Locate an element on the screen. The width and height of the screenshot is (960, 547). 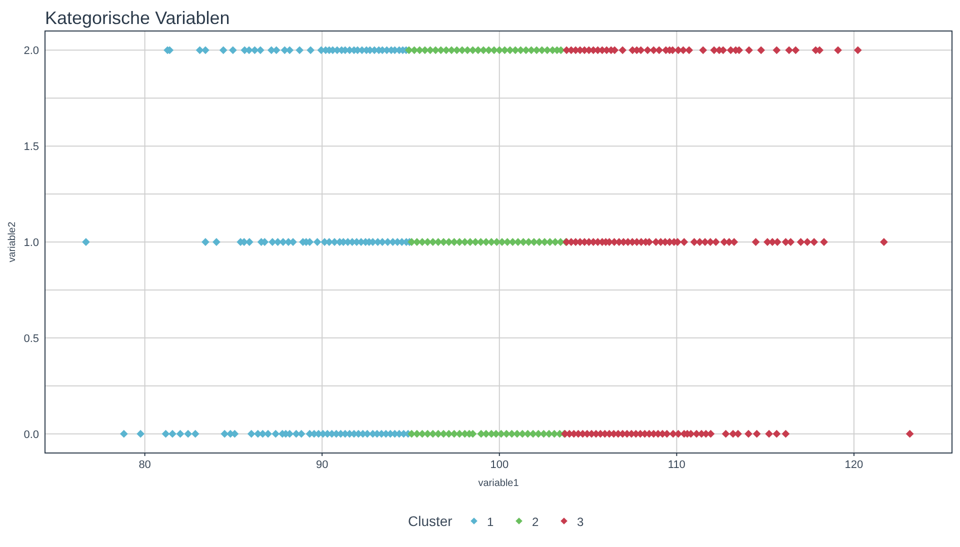
x-axis-title: variable1 is located at coordinates (499, 483).